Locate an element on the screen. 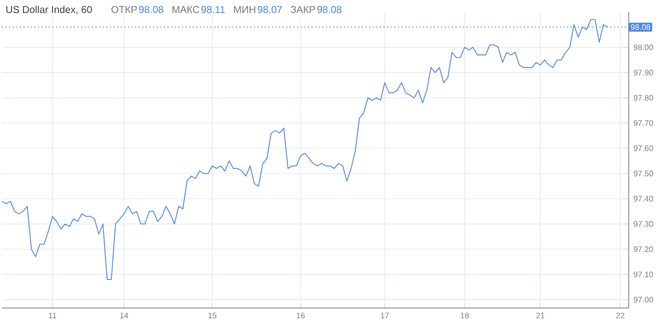 The width and height of the screenshot is (665, 322). y-tick-label: 97.70 is located at coordinates (644, 123).